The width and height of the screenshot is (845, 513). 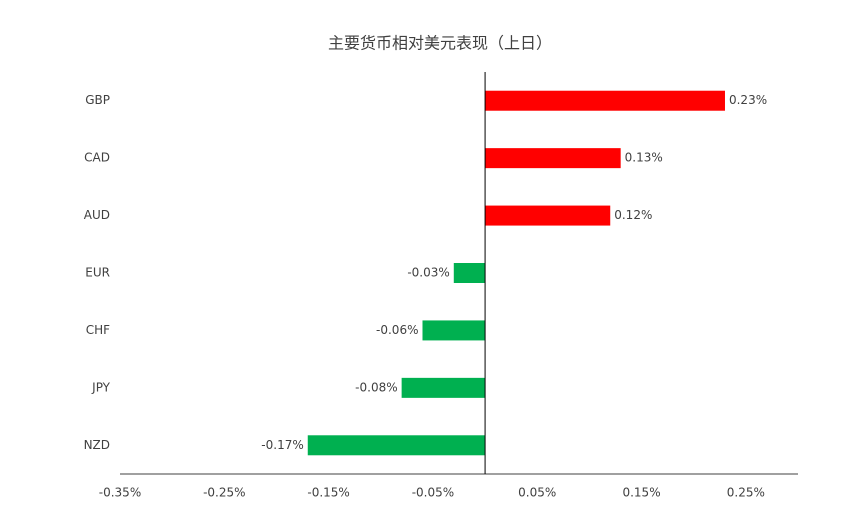 I want to click on x-tick-label: -0.15%, so click(x=328, y=493).